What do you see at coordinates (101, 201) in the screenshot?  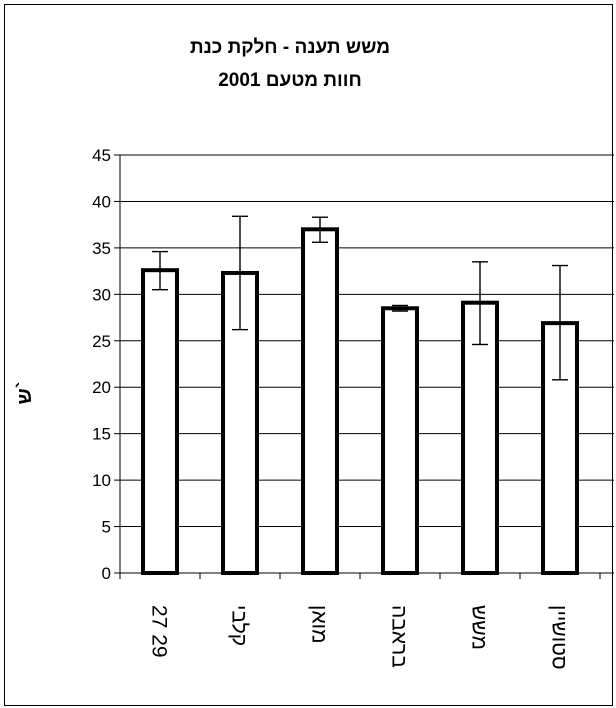 I see `y-tick-label-40: 40` at bounding box center [101, 201].